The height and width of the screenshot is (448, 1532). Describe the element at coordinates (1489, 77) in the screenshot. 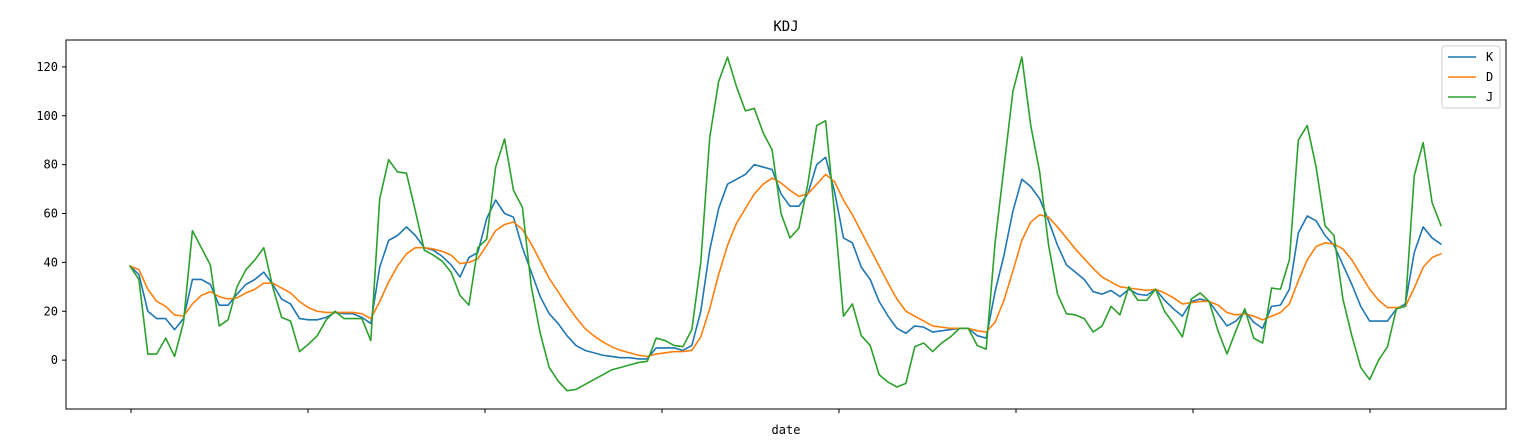

I see `legend-label-d: D` at that location.